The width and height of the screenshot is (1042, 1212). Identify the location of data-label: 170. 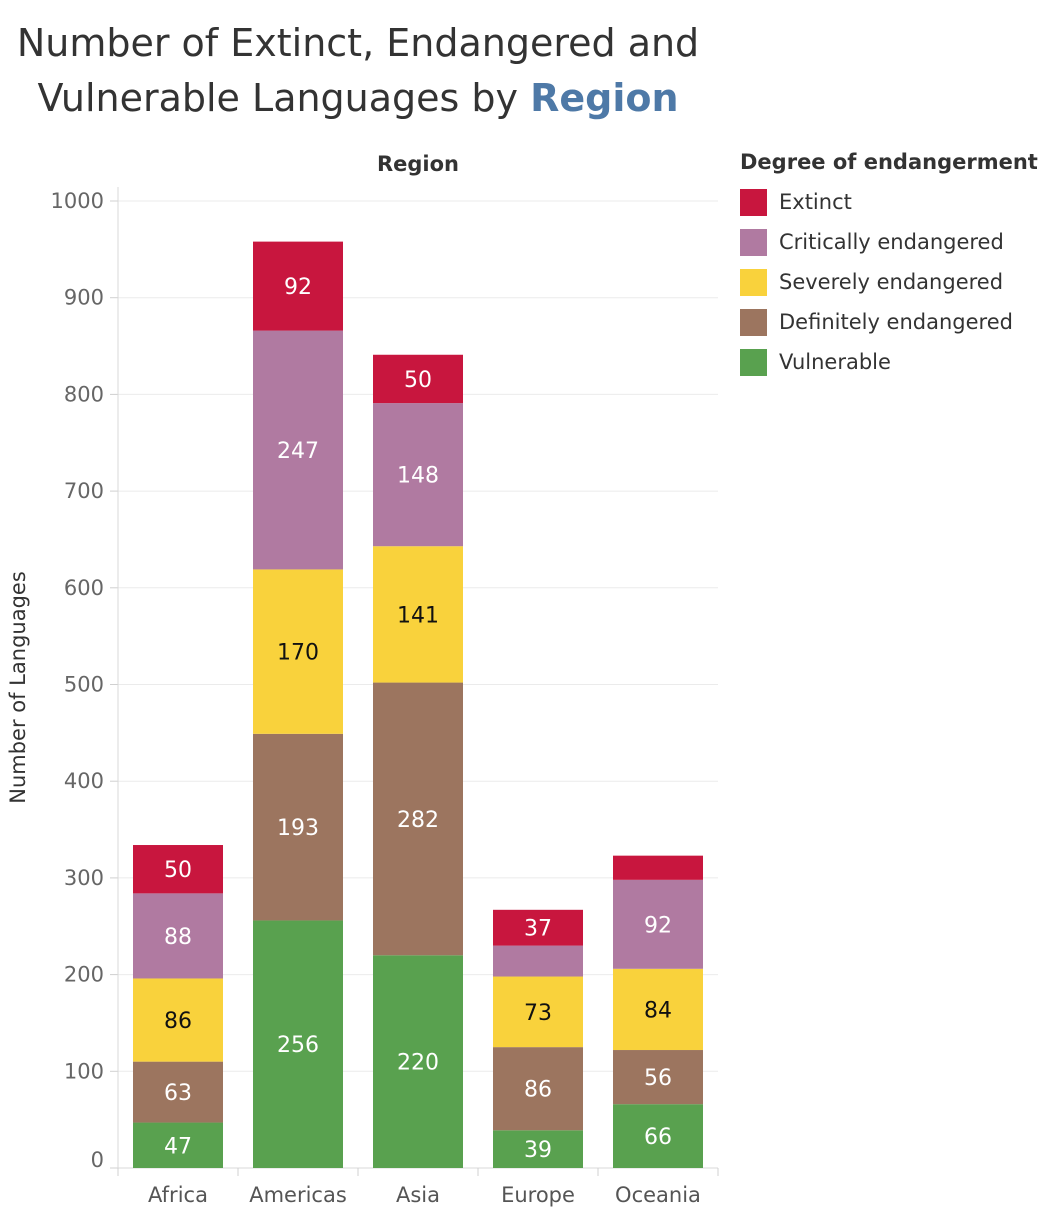
(298, 653).